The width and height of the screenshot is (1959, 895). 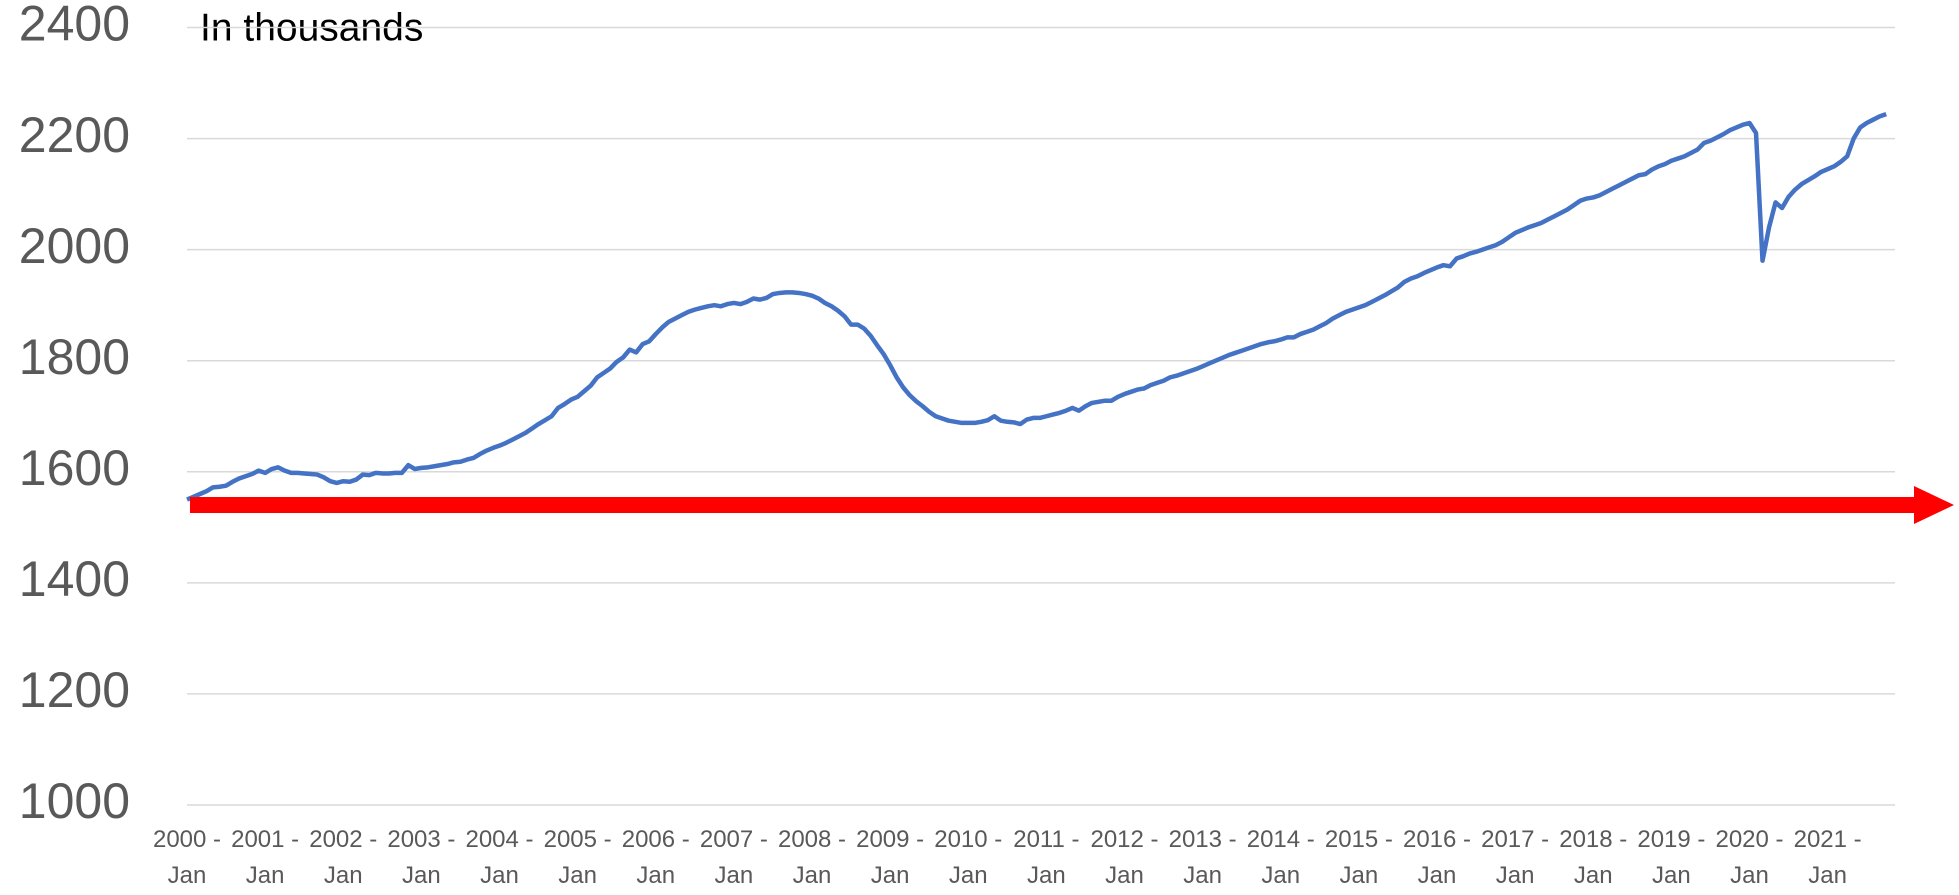 I want to click on x-tick-label: 2010 - Jan, so click(x=968, y=857).